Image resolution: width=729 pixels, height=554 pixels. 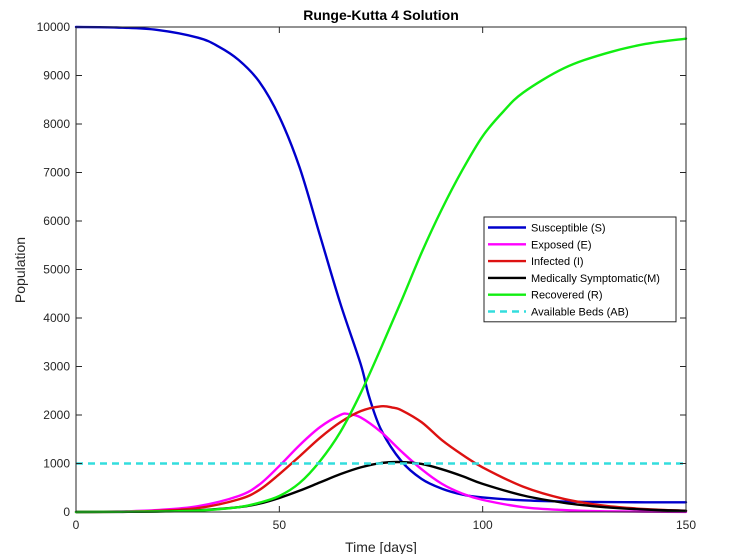 I want to click on y-tick-label: 1000, so click(x=56, y=464).